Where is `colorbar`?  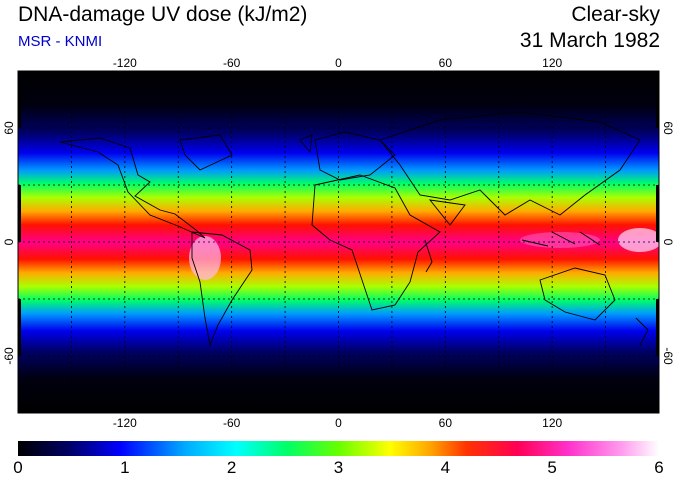
colorbar is located at coordinates (338, 448).